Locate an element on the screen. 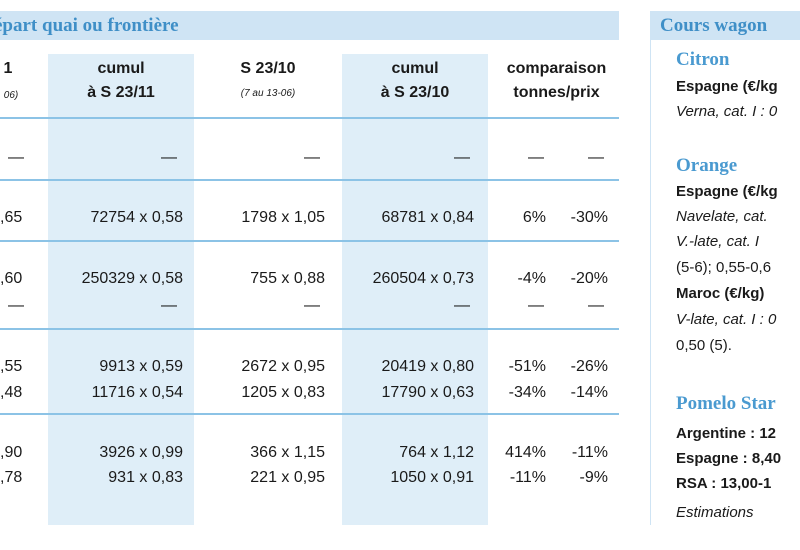 This screenshot has height=550, width=800. table-cell: ,60 is located at coordinates (11, 278).